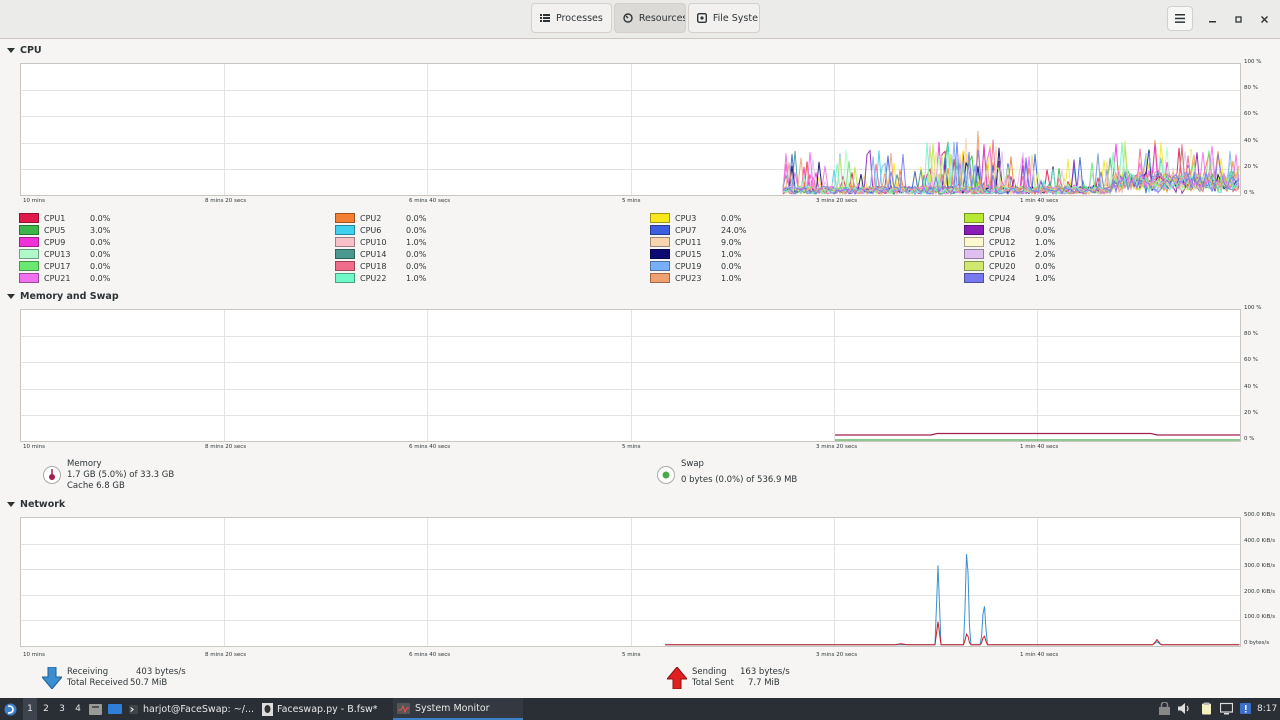 This screenshot has width=1280, height=720. I want to click on disk-icon, so click(701, 18).